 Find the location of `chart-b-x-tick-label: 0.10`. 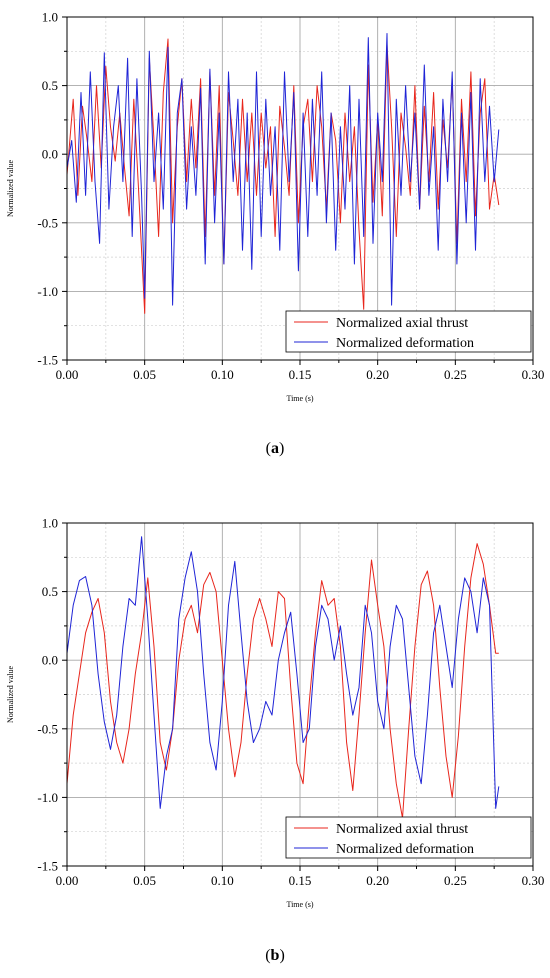

chart-b-x-tick-label: 0.10 is located at coordinates (222, 880).